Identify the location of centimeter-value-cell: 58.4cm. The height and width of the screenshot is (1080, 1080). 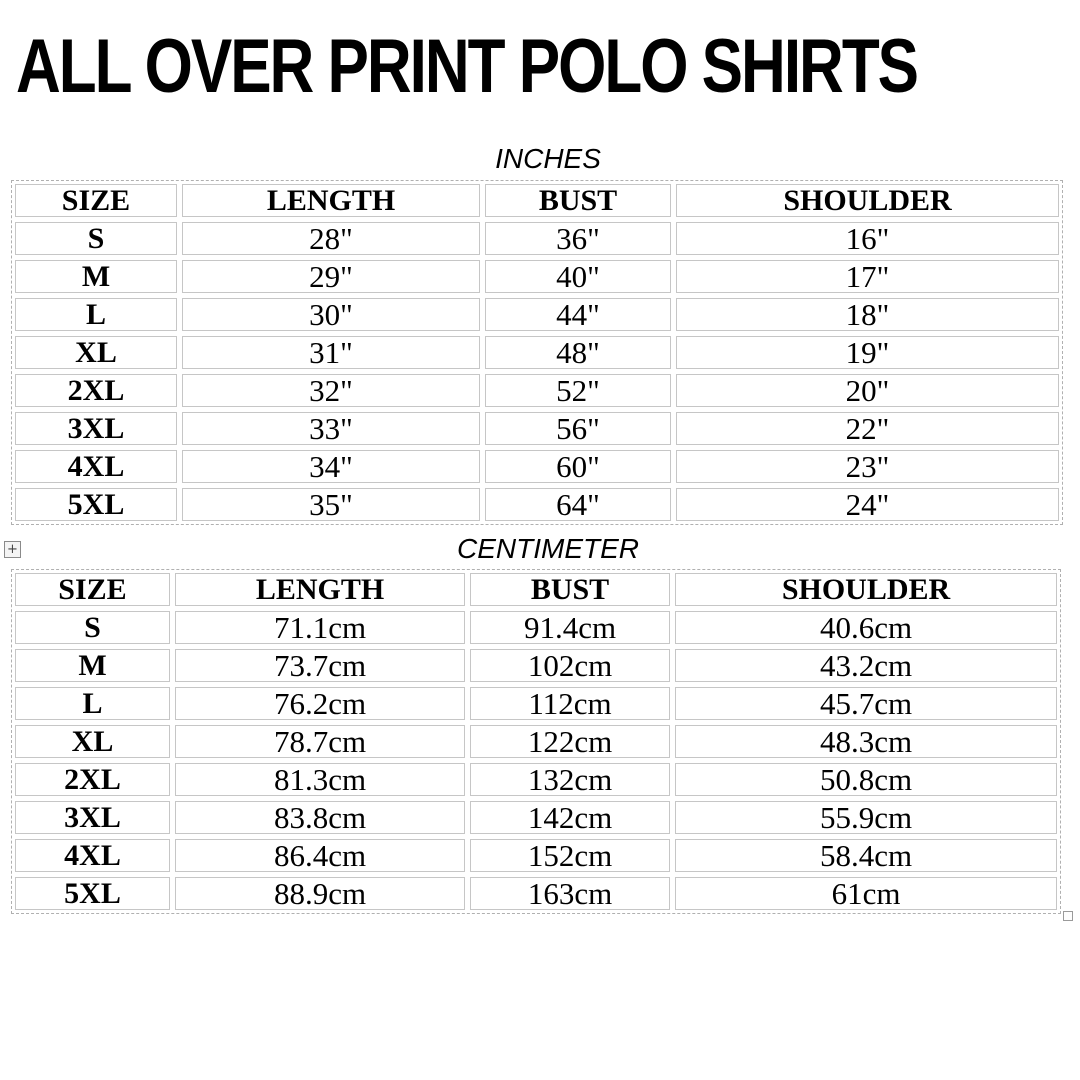
(866, 855).